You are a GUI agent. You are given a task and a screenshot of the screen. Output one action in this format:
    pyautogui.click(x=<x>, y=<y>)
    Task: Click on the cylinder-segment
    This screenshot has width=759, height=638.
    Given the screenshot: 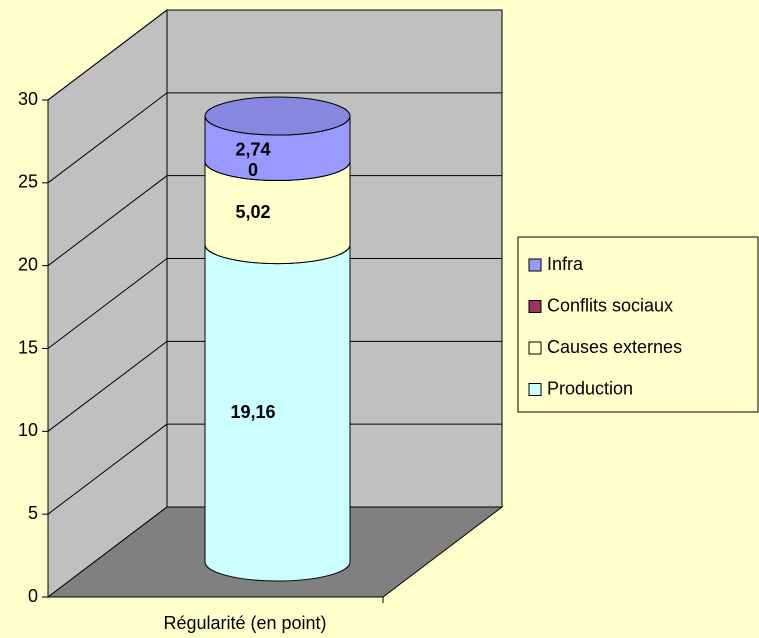 What is the action you would take?
    pyautogui.click(x=277, y=413)
    